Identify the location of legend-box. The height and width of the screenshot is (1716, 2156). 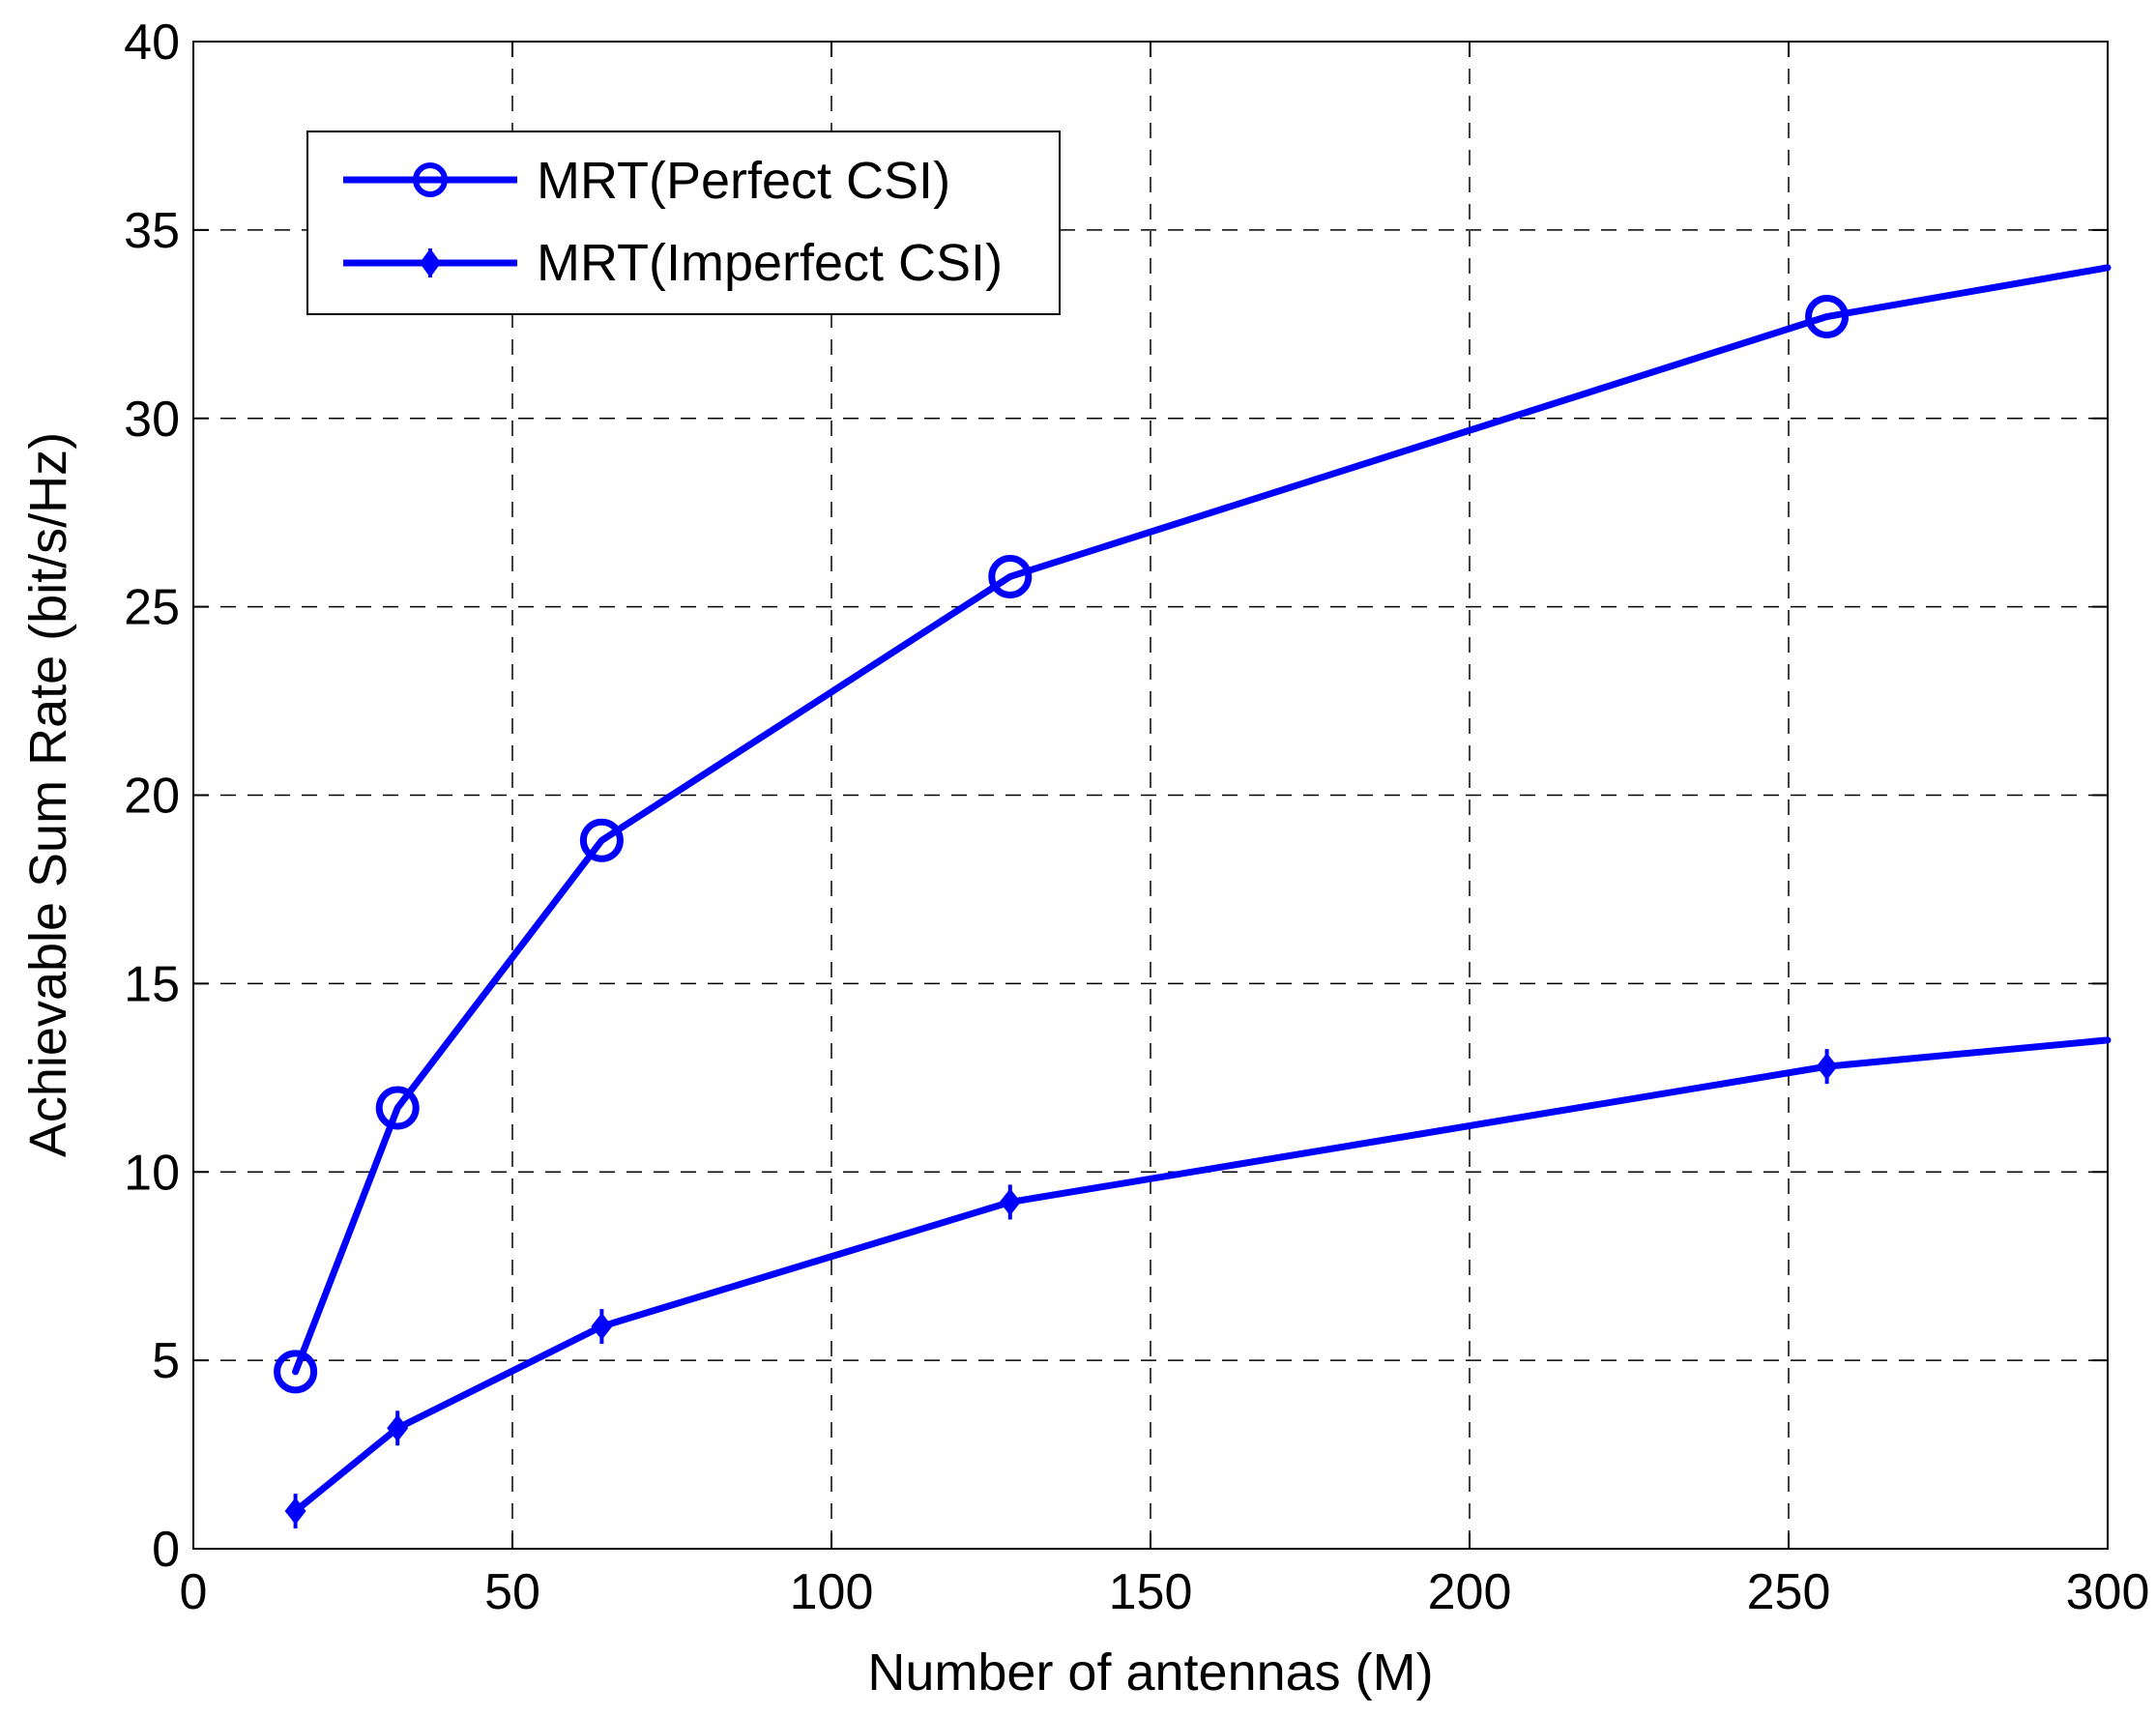
(683, 223).